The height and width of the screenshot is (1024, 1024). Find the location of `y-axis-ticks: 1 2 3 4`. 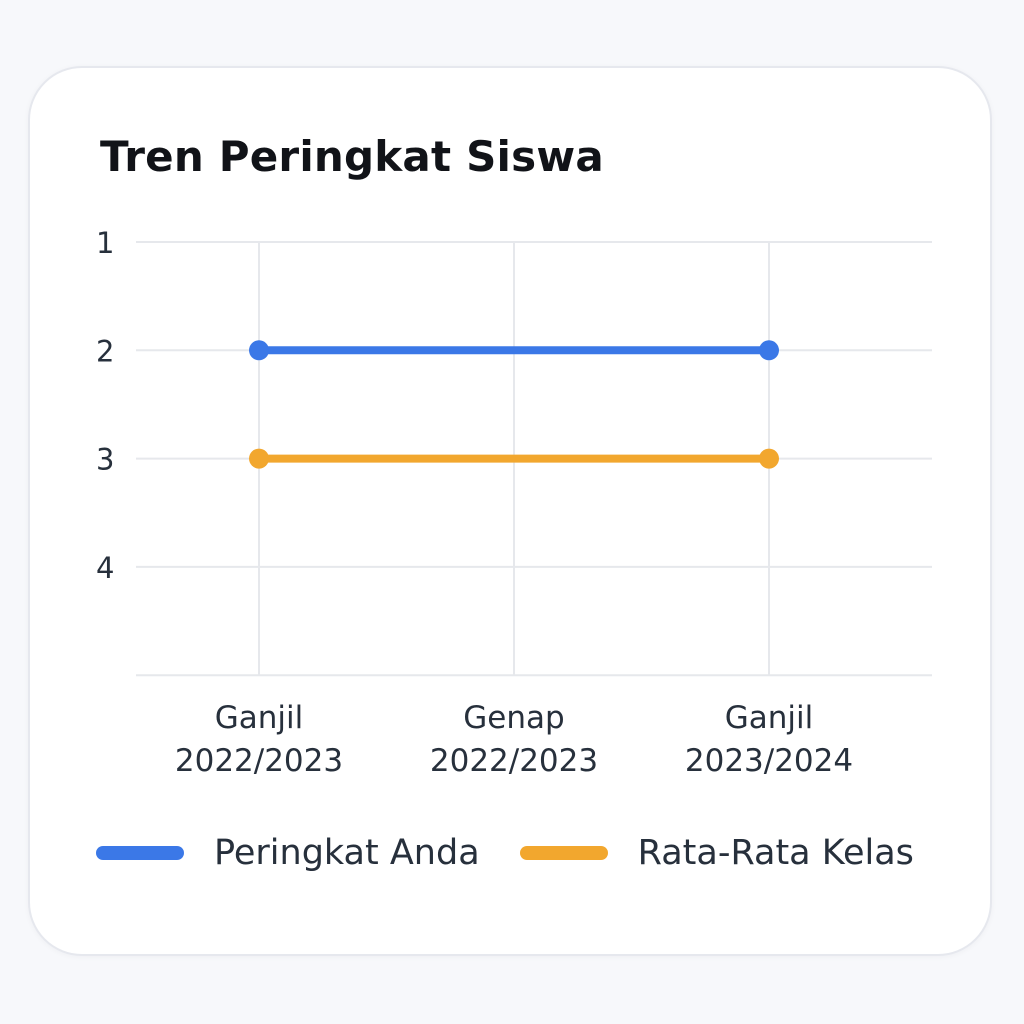

y-axis-ticks: 1 2 3 4 is located at coordinates (105, 405).